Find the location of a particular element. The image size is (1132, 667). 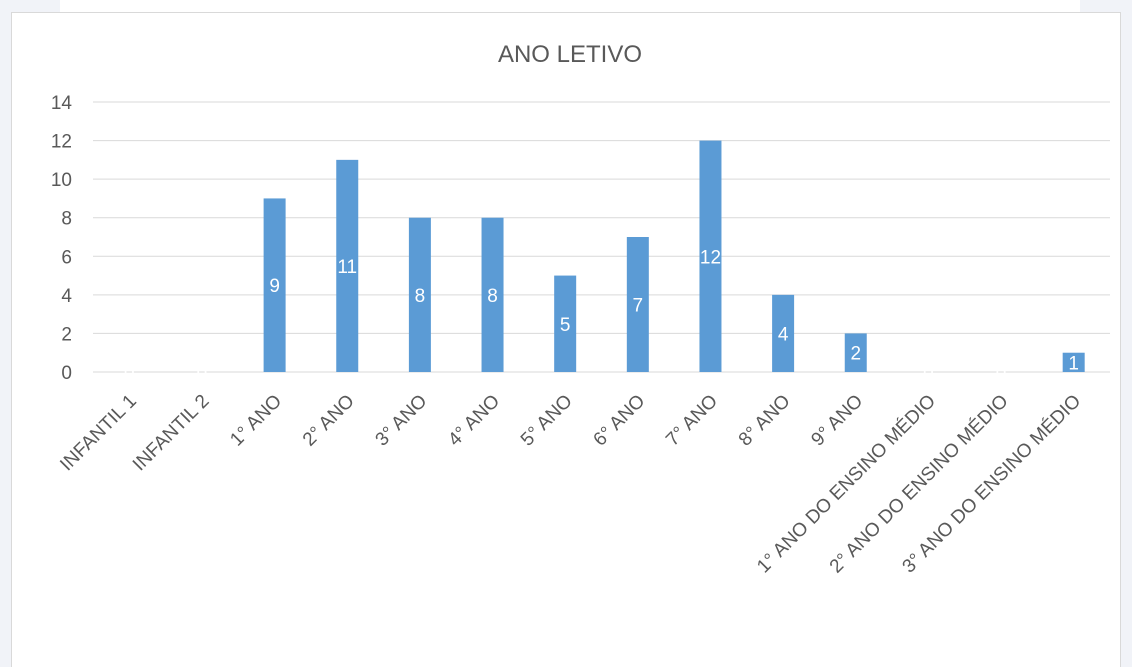

data-label: 4 is located at coordinates (783, 334).